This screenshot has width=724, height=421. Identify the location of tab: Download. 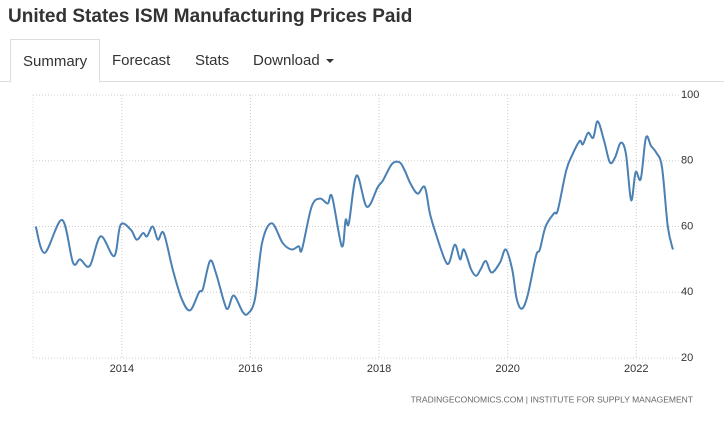
(293, 60).